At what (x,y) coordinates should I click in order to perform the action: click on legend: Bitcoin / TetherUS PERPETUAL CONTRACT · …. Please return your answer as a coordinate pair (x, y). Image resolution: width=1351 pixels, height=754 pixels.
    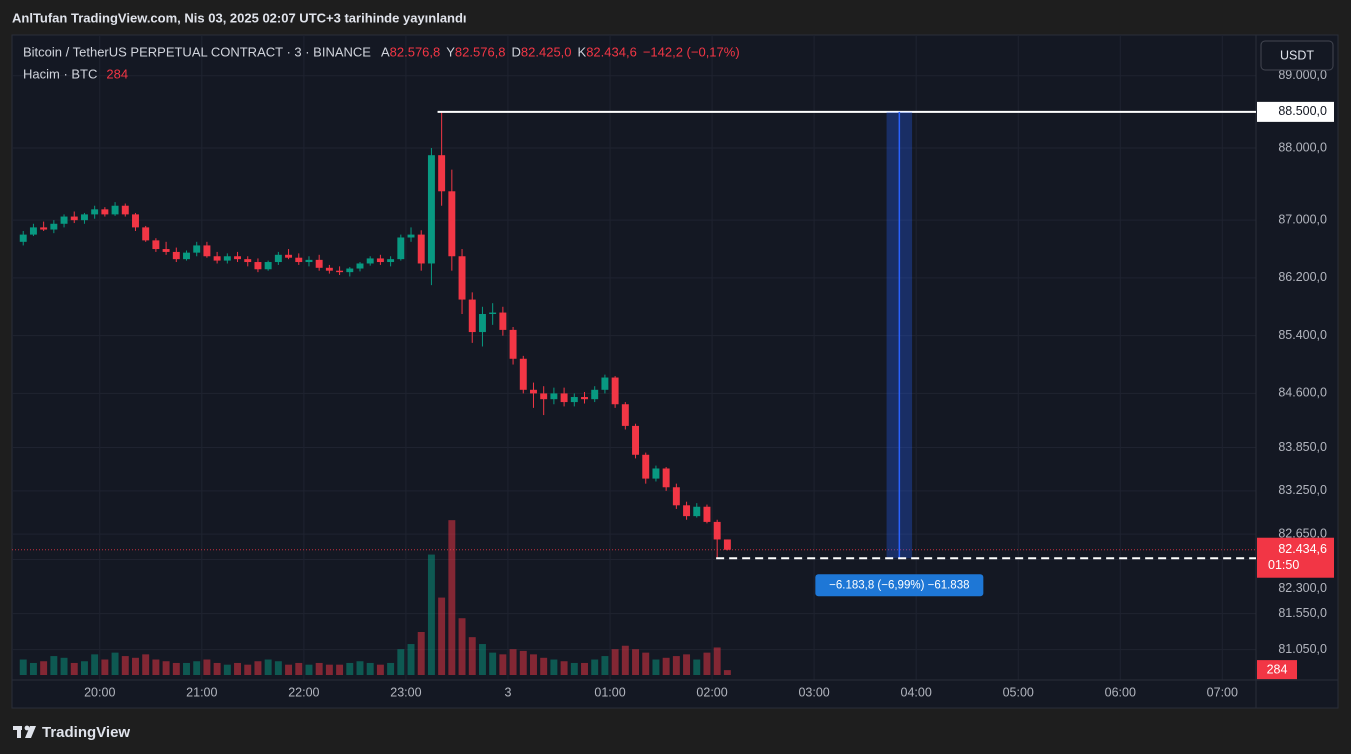
    Looking at the image, I should click on (381, 62).